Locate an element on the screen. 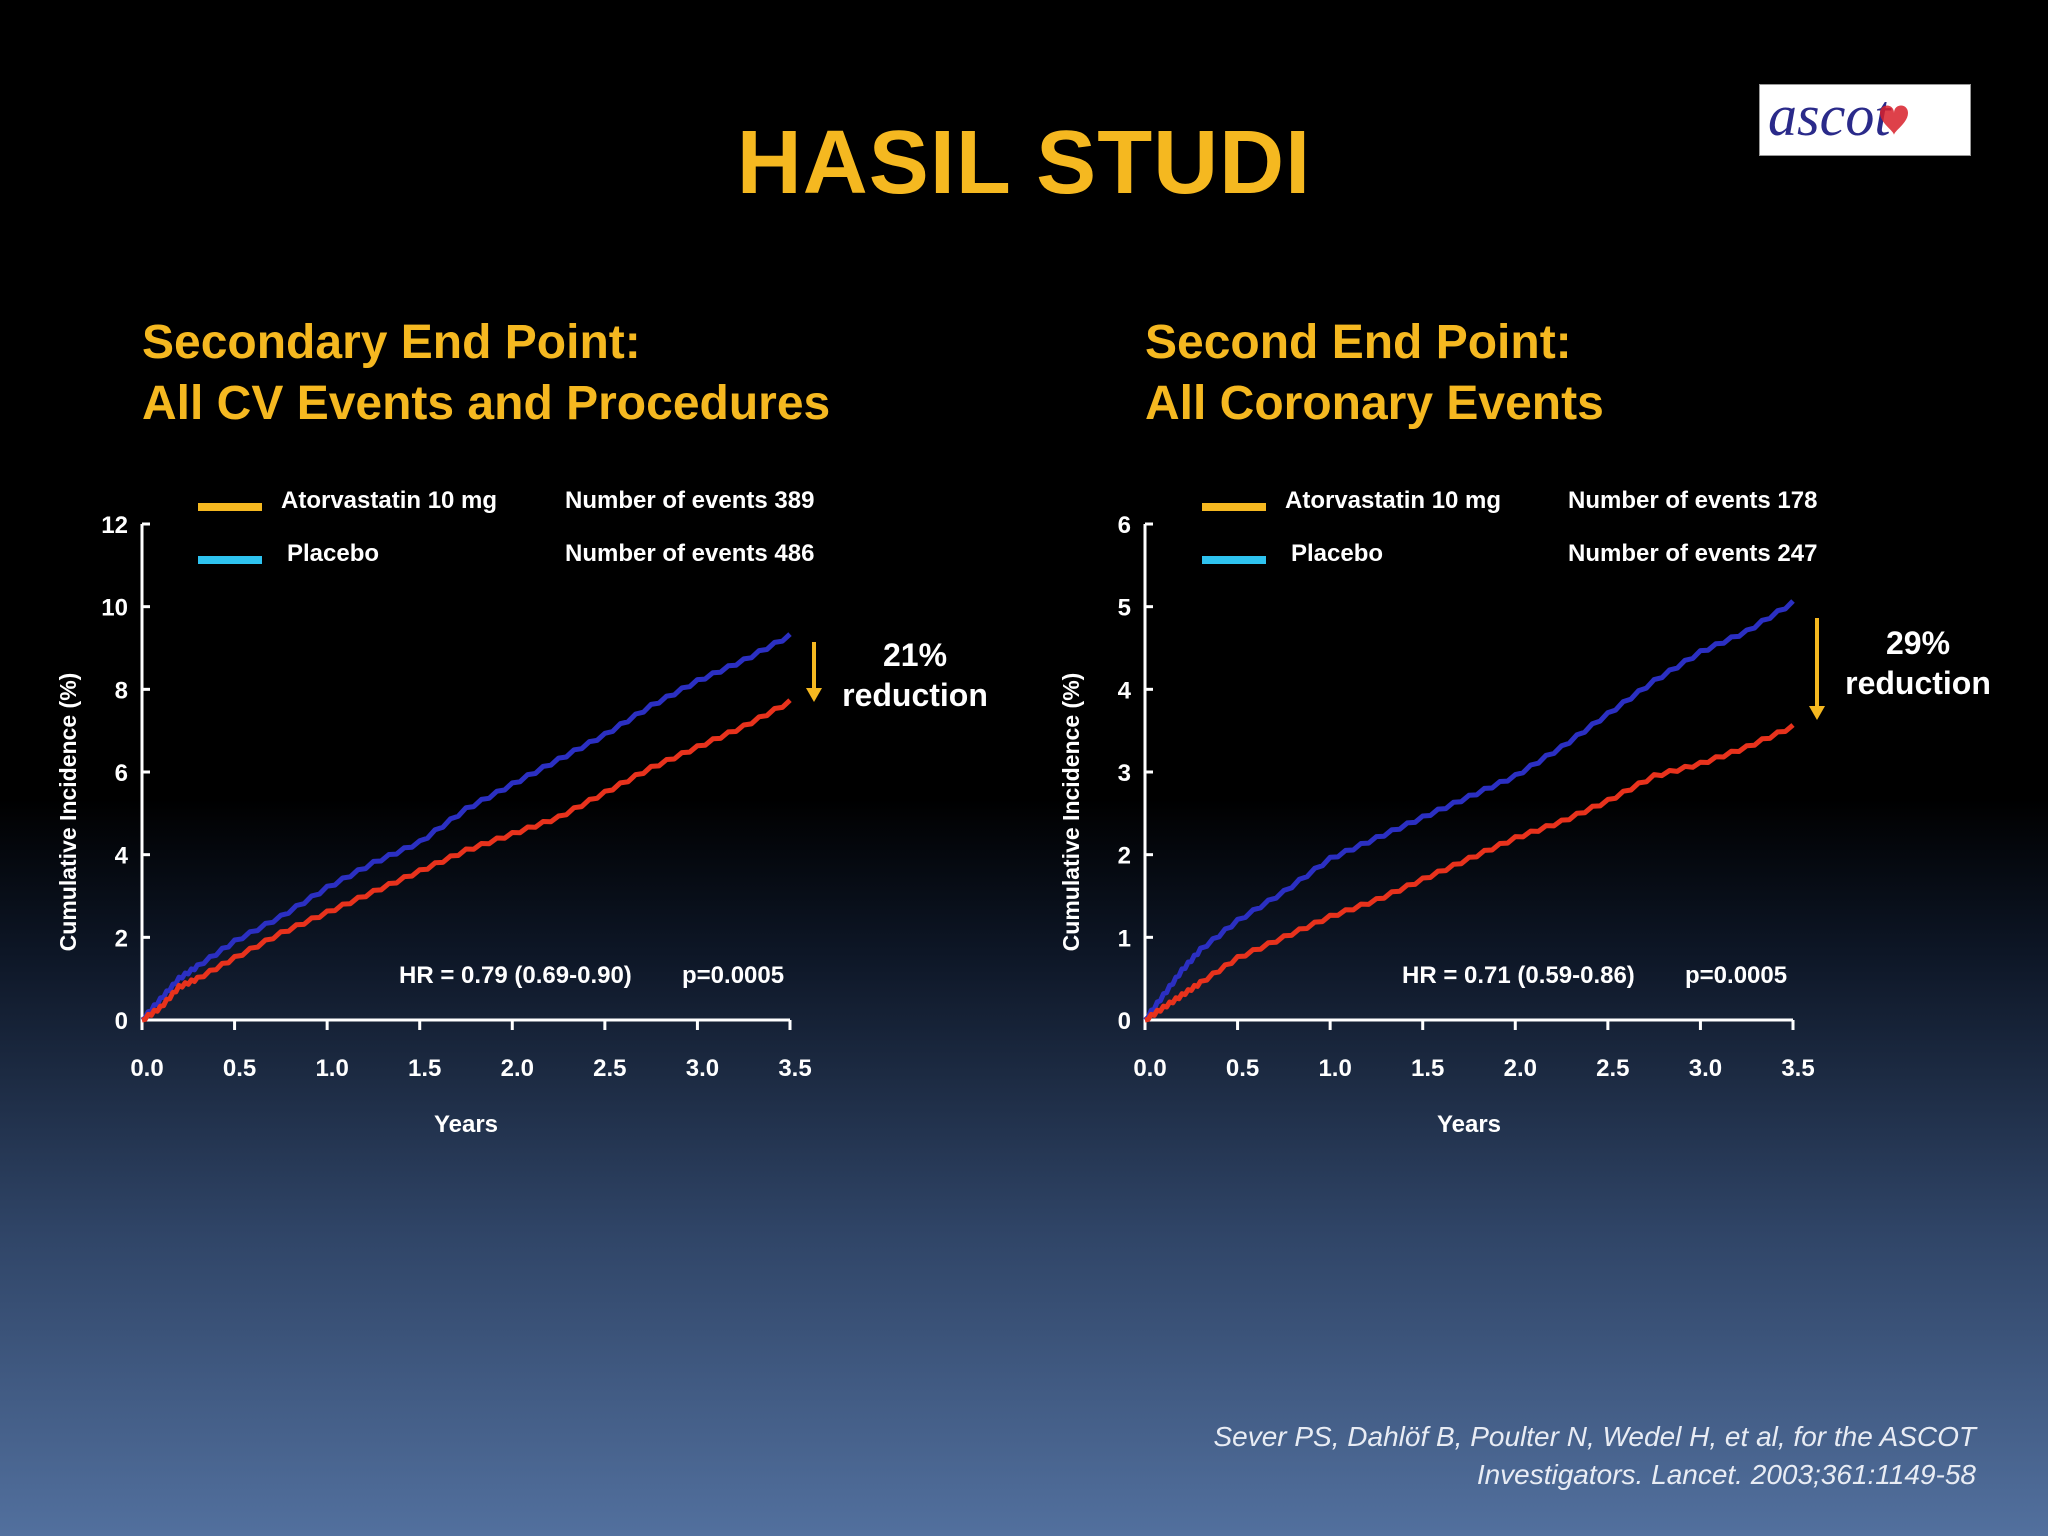  right-p-value: p=0.0005 is located at coordinates (1736, 975).